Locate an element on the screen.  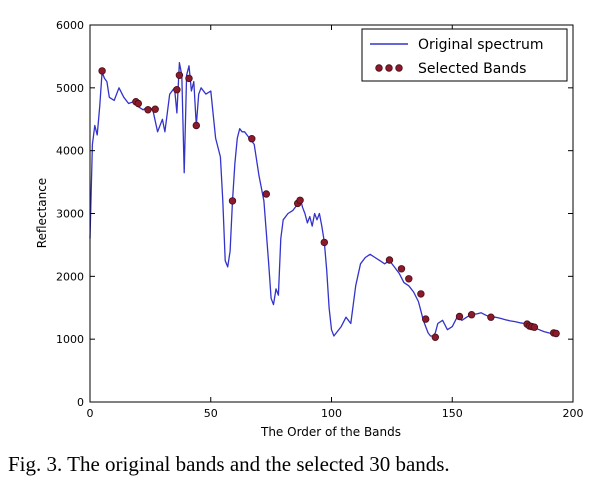
legend: Original spectrum Selected Bands is located at coordinates (464, 55).